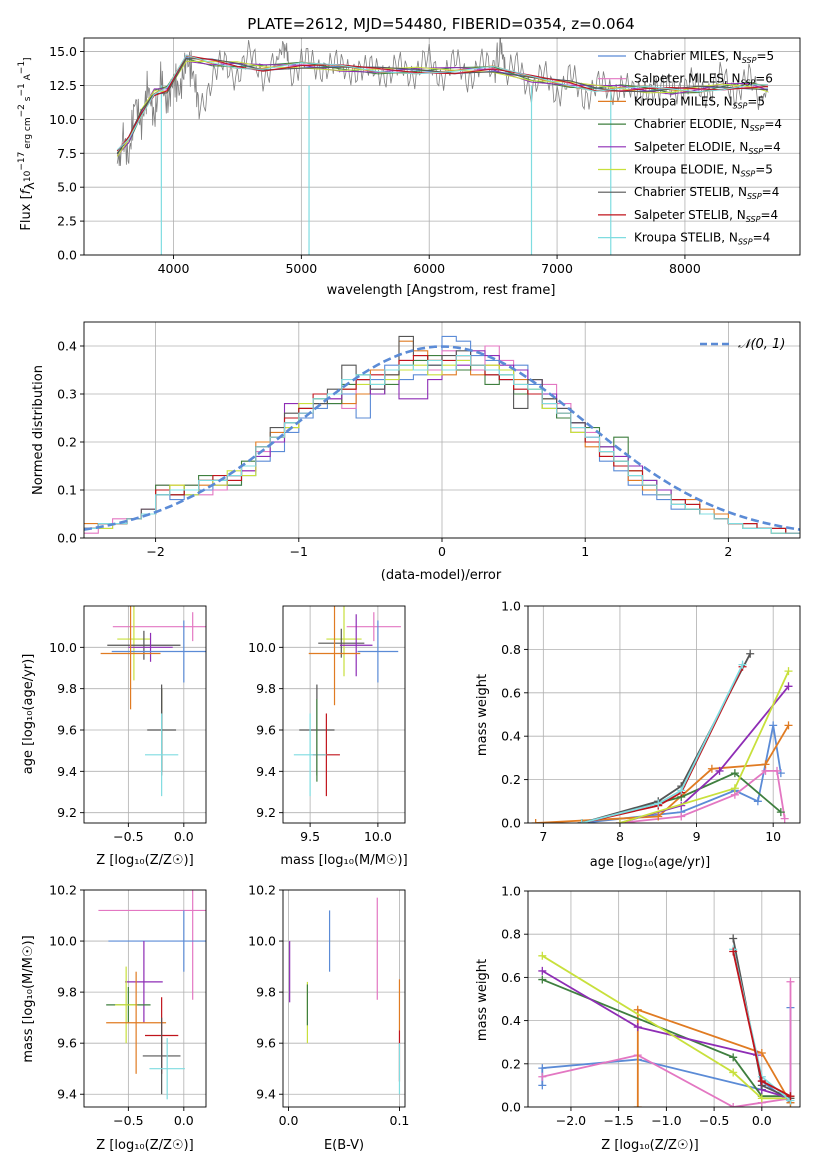  Describe the element at coordinates (28, 998) in the screenshot. I see `mass-z-ylabel: mass [log₁₀(M/M☉)]` at that location.